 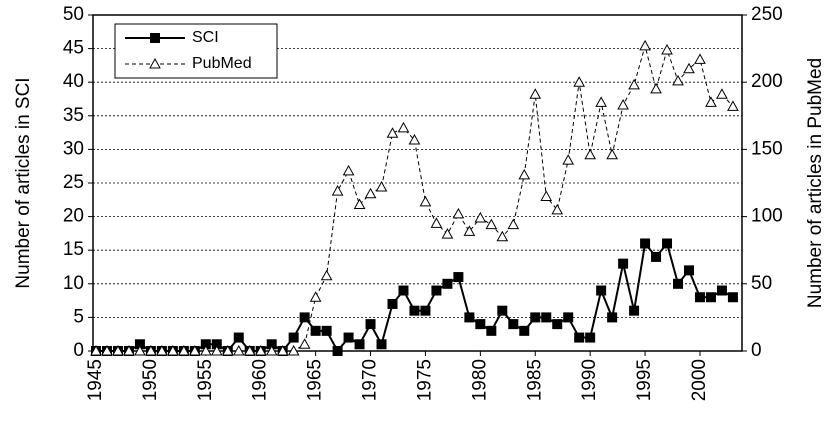 I want to click on x-tick-label: 1990, so click(x=589, y=380).